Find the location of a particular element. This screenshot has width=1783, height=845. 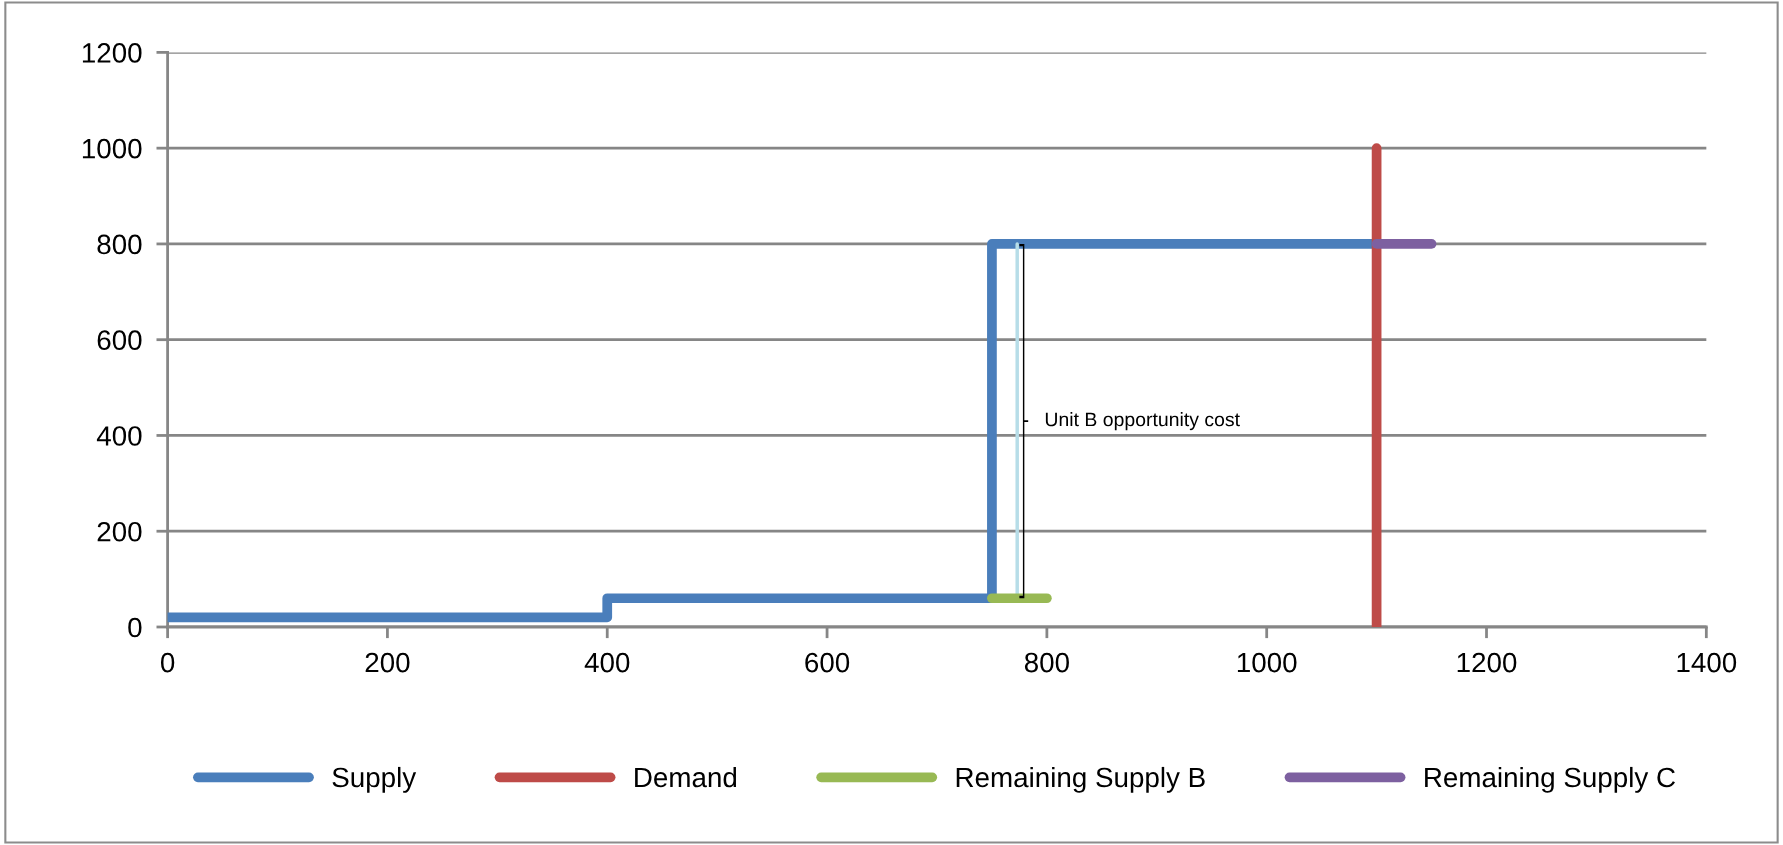

y-tick-label: 1200 is located at coordinates (112, 53).